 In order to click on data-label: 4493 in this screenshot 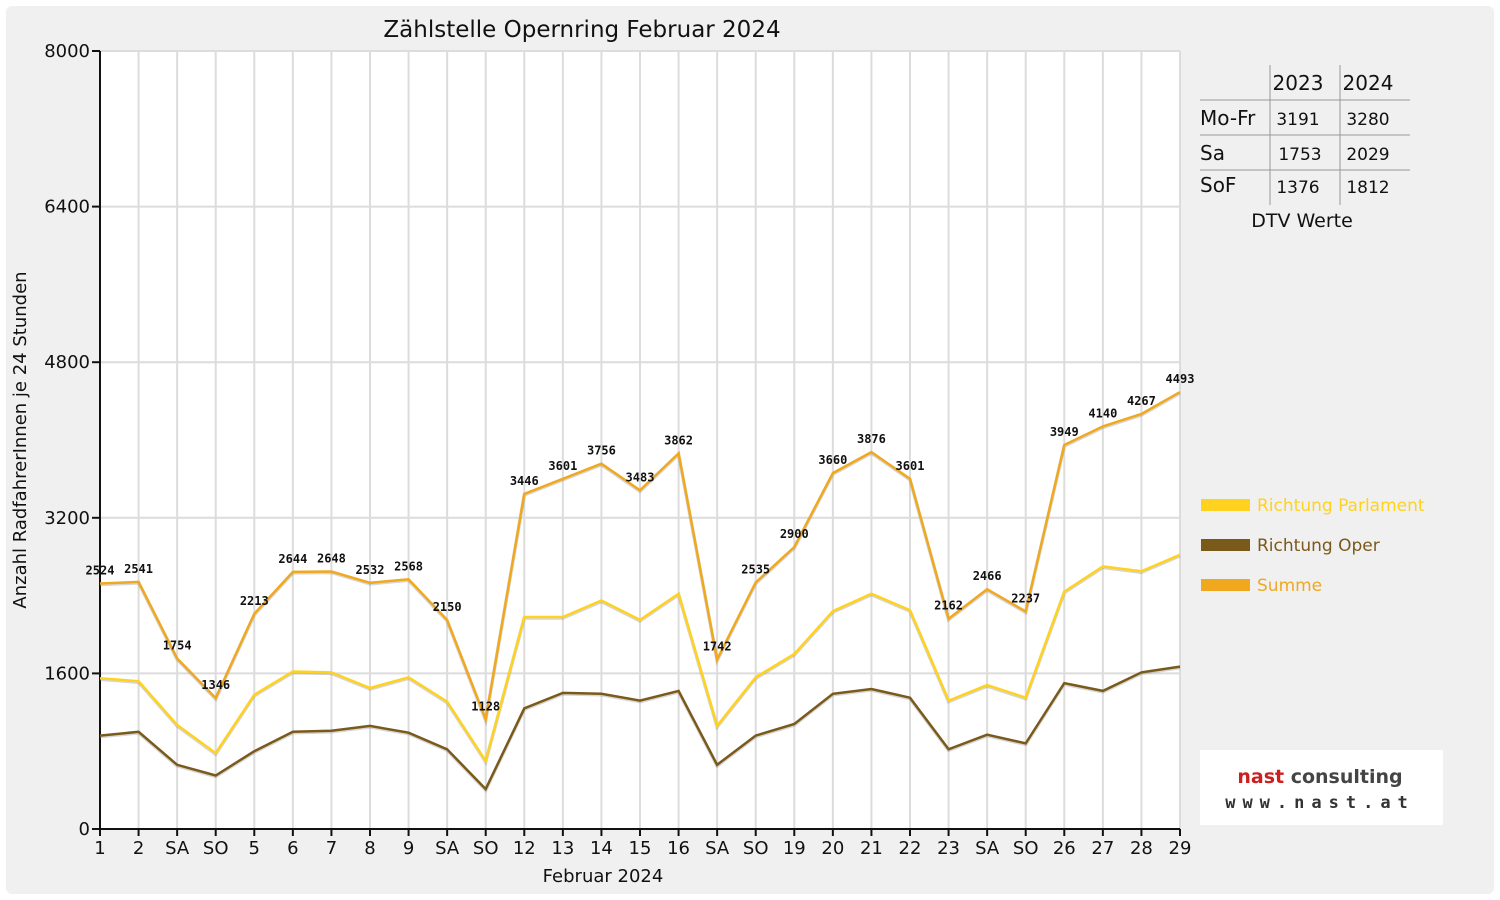, I will do `click(1180, 379)`.